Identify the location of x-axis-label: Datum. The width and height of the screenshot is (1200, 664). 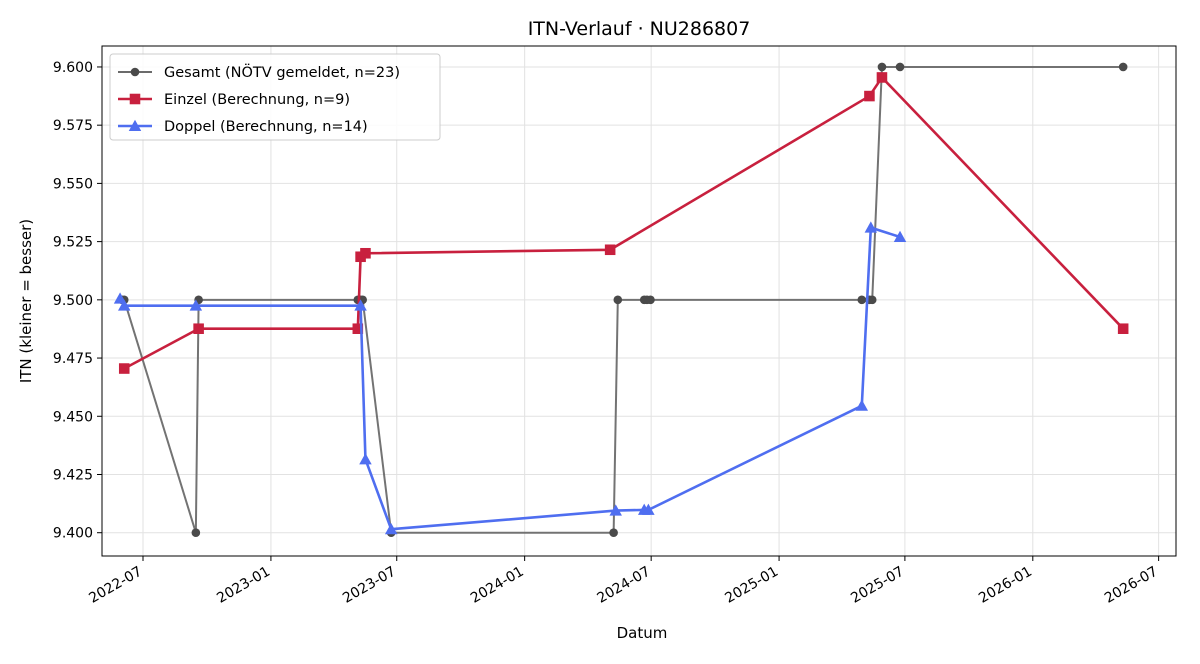
(642, 633).